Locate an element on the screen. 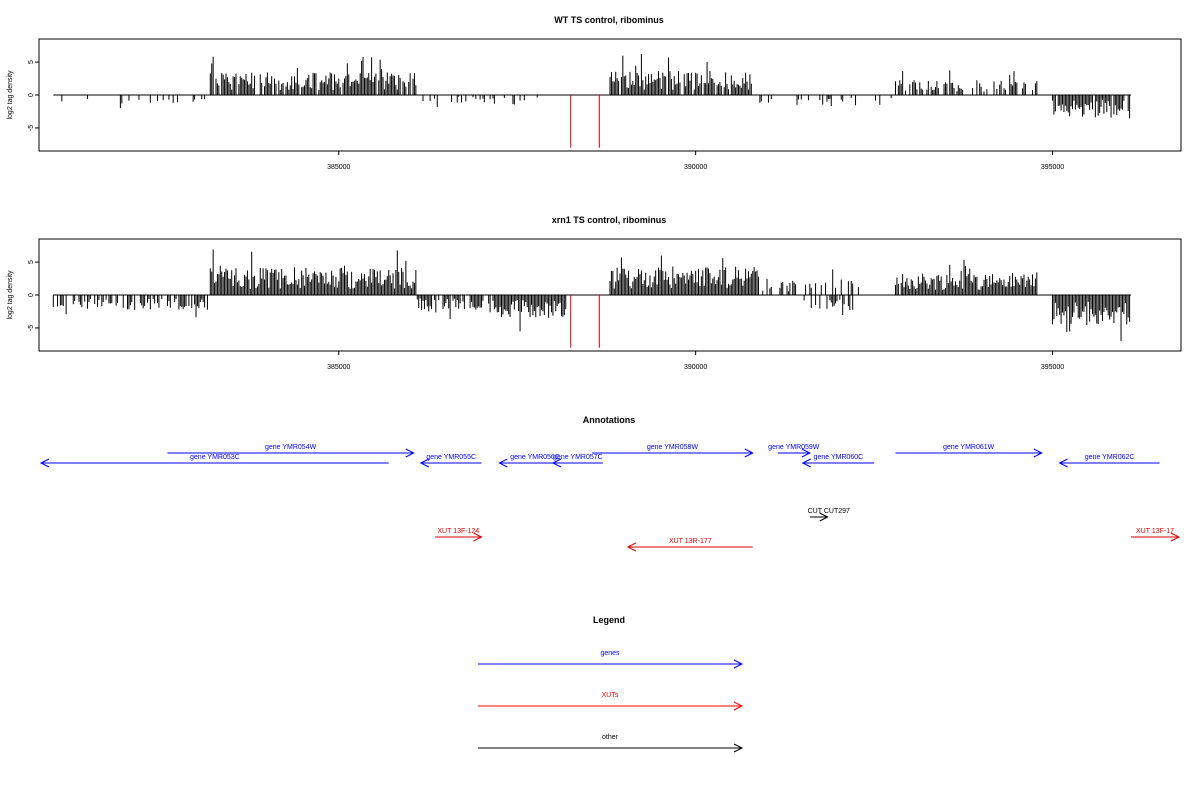 The height and width of the screenshot is (800, 1200). legend: genes XUTs other is located at coordinates (611, 701).